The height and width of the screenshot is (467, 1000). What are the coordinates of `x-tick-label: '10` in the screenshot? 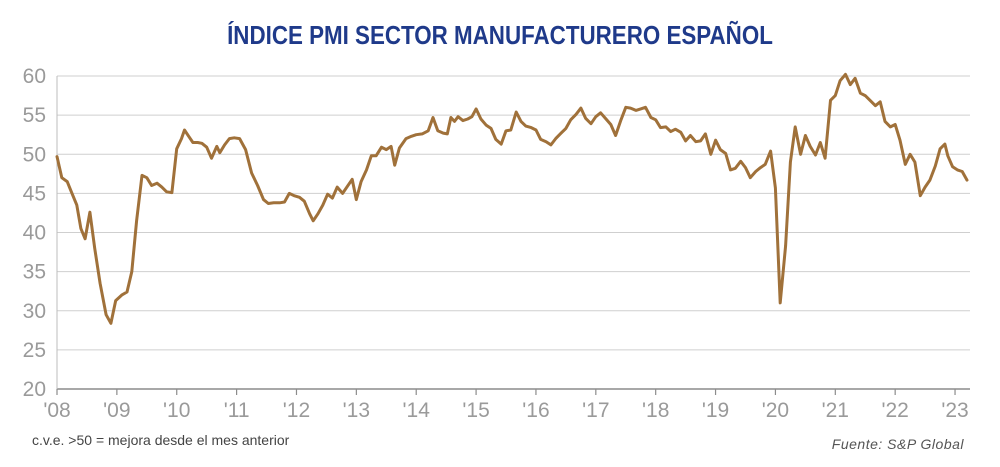 It's located at (176, 410).